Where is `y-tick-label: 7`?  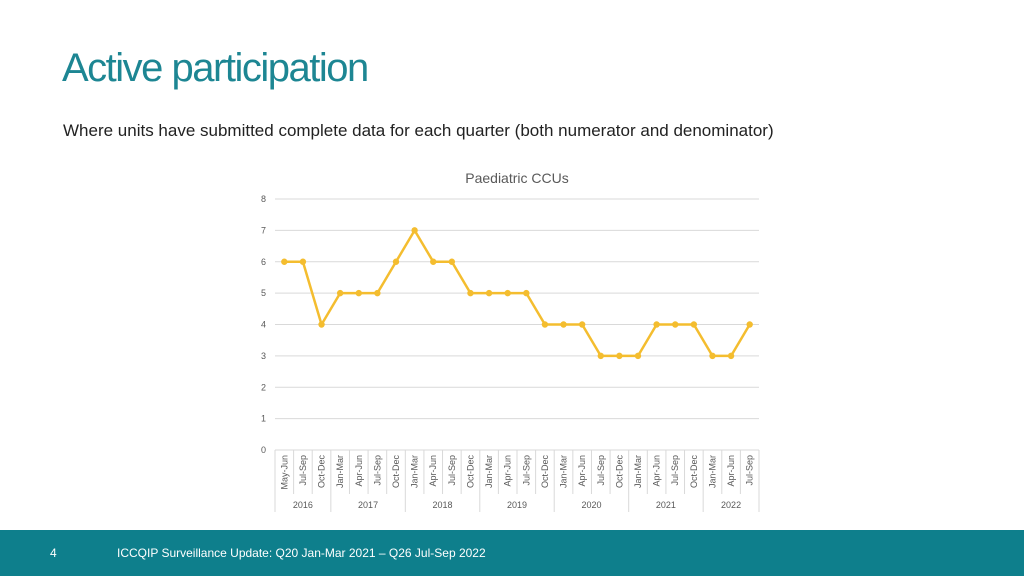
y-tick-label: 7 is located at coordinates (263, 230).